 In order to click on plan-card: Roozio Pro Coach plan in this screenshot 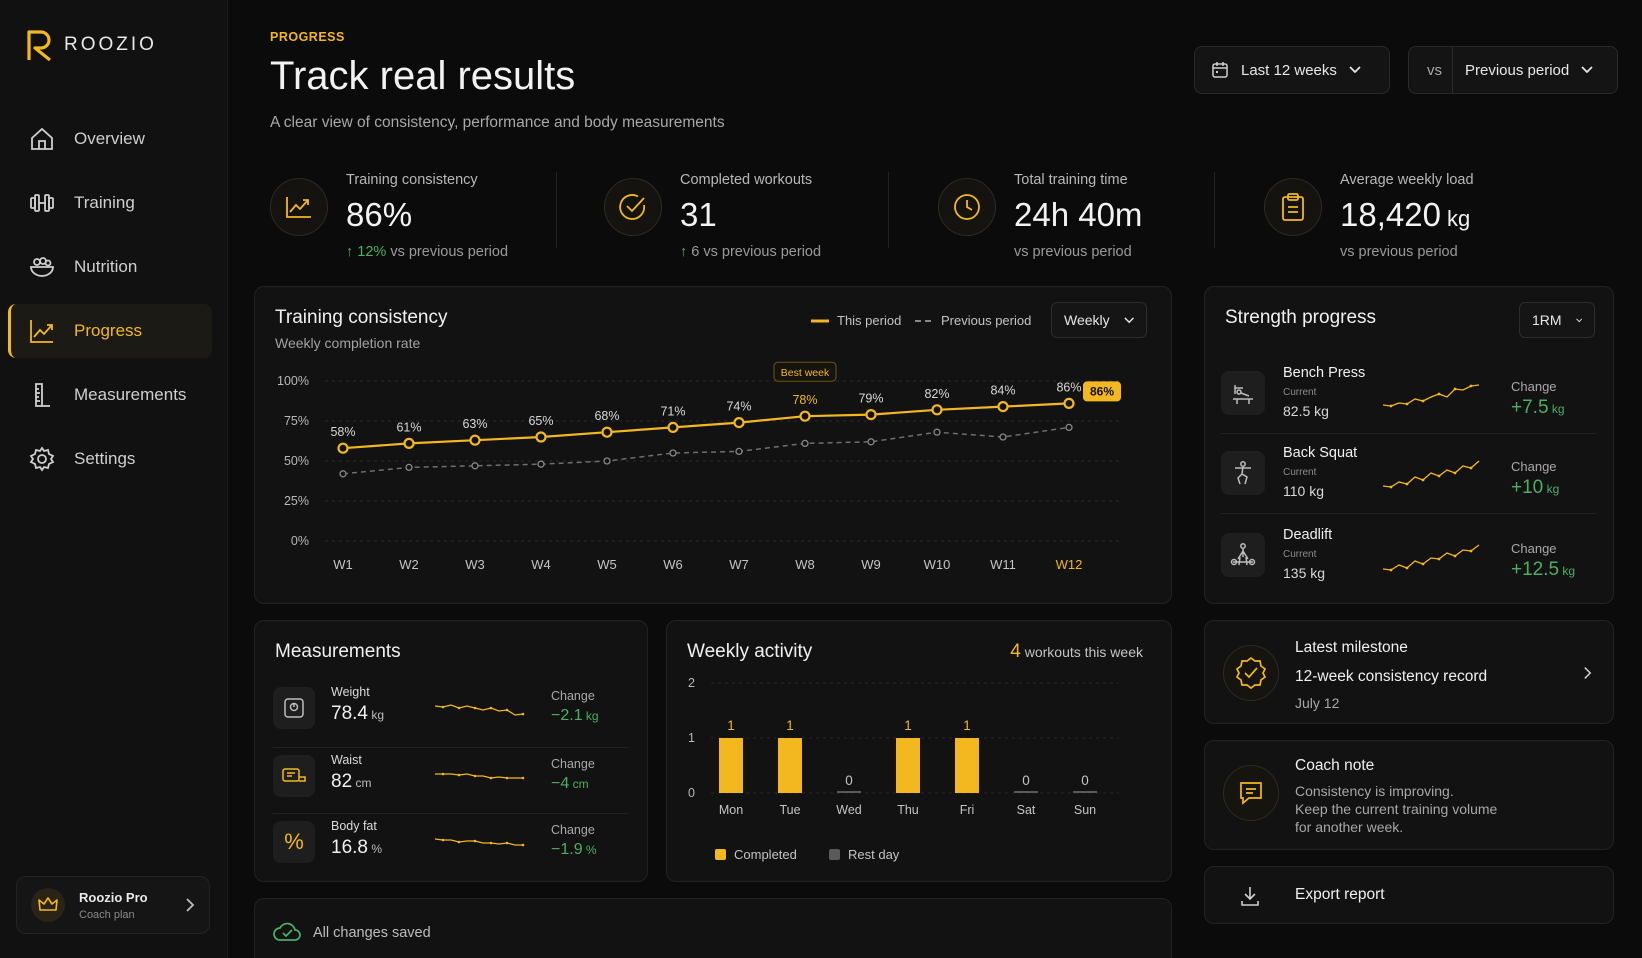, I will do `click(113, 905)`.